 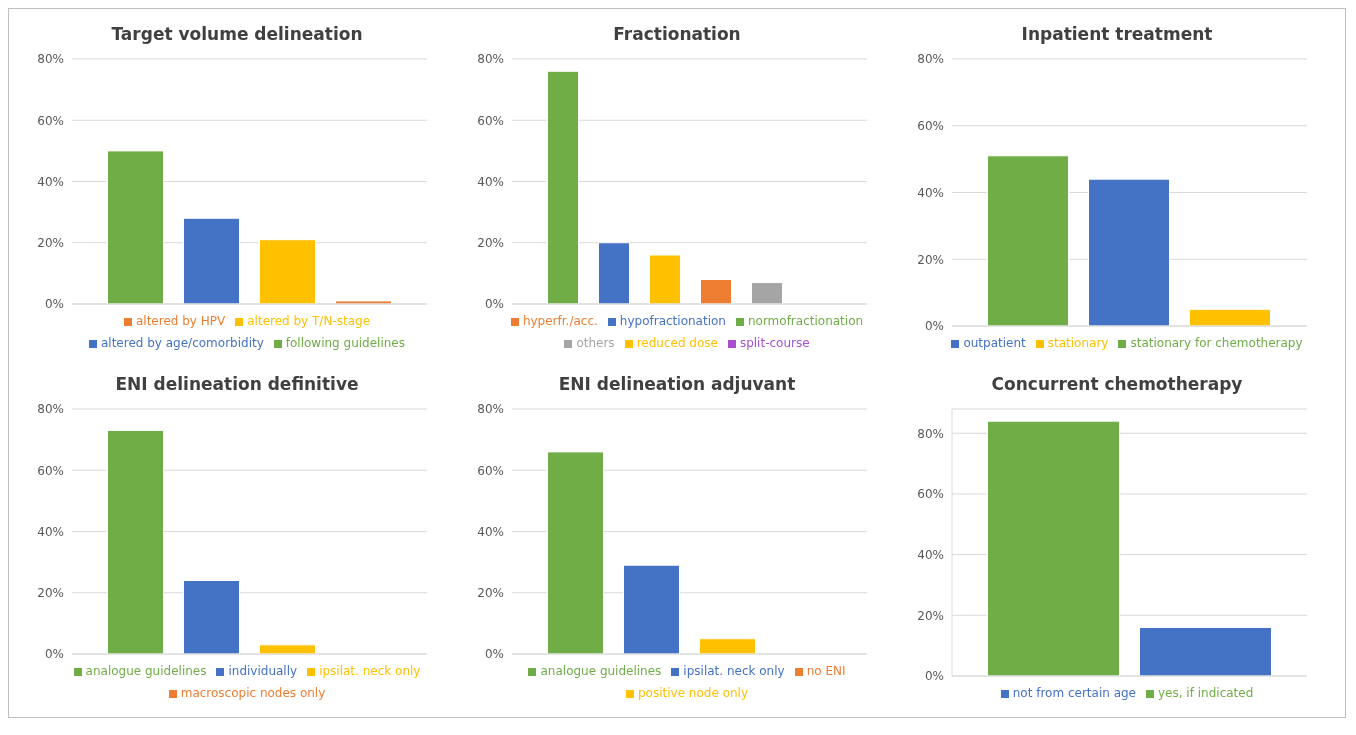 What do you see at coordinates (994, 343) in the screenshot?
I see `legend-label: outpatient` at bounding box center [994, 343].